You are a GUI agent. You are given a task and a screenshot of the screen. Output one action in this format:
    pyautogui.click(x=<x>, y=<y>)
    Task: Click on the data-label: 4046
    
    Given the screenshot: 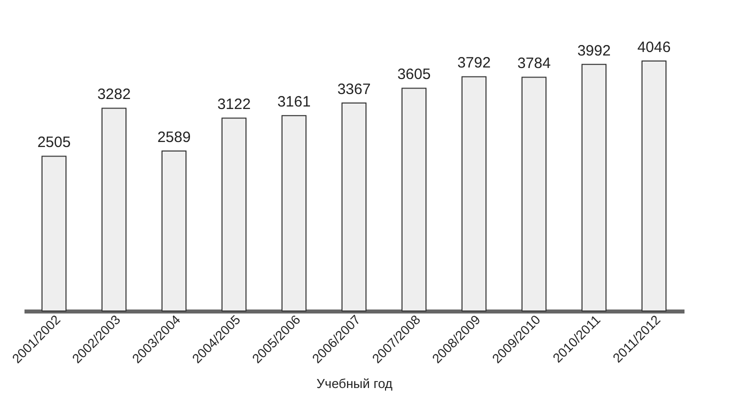 What is the action you would take?
    pyautogui.click(x=654, y=47)
    